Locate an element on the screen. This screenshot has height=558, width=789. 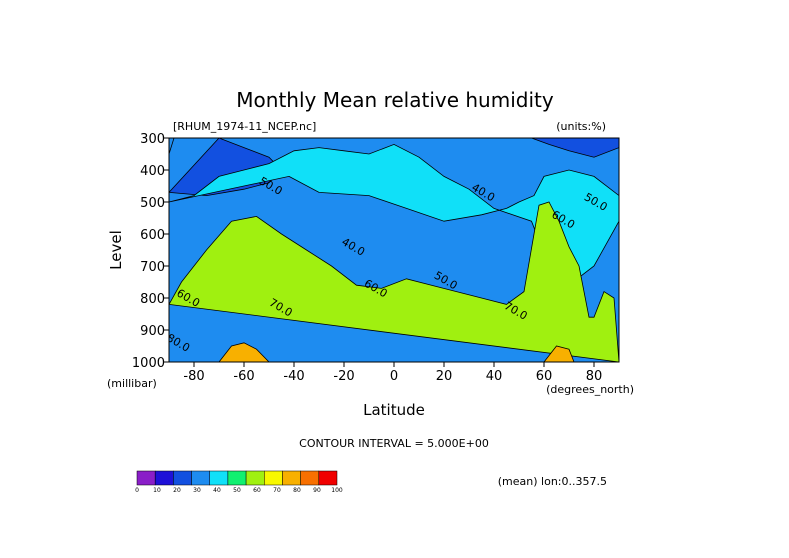
colorbar-tick-label: 20 is located at coordinates (177, 490).